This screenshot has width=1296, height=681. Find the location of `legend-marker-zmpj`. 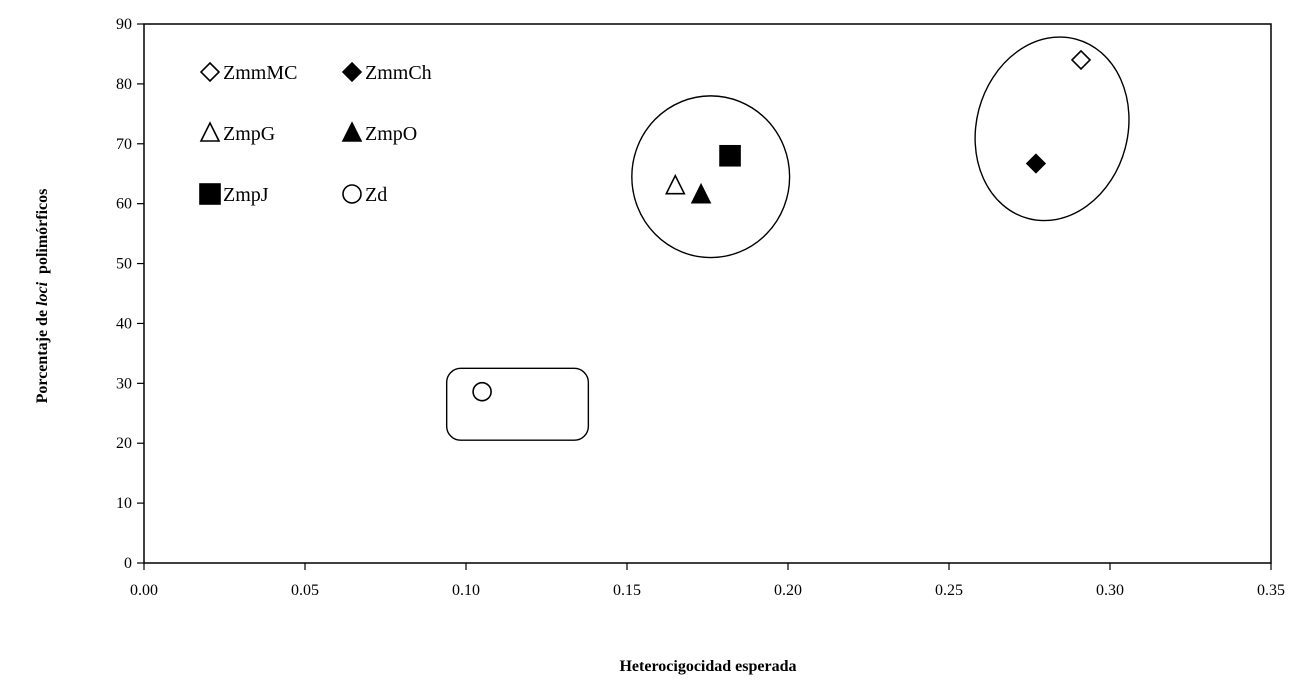

legend-marker-zmpj is located at coordinates (210, 194).